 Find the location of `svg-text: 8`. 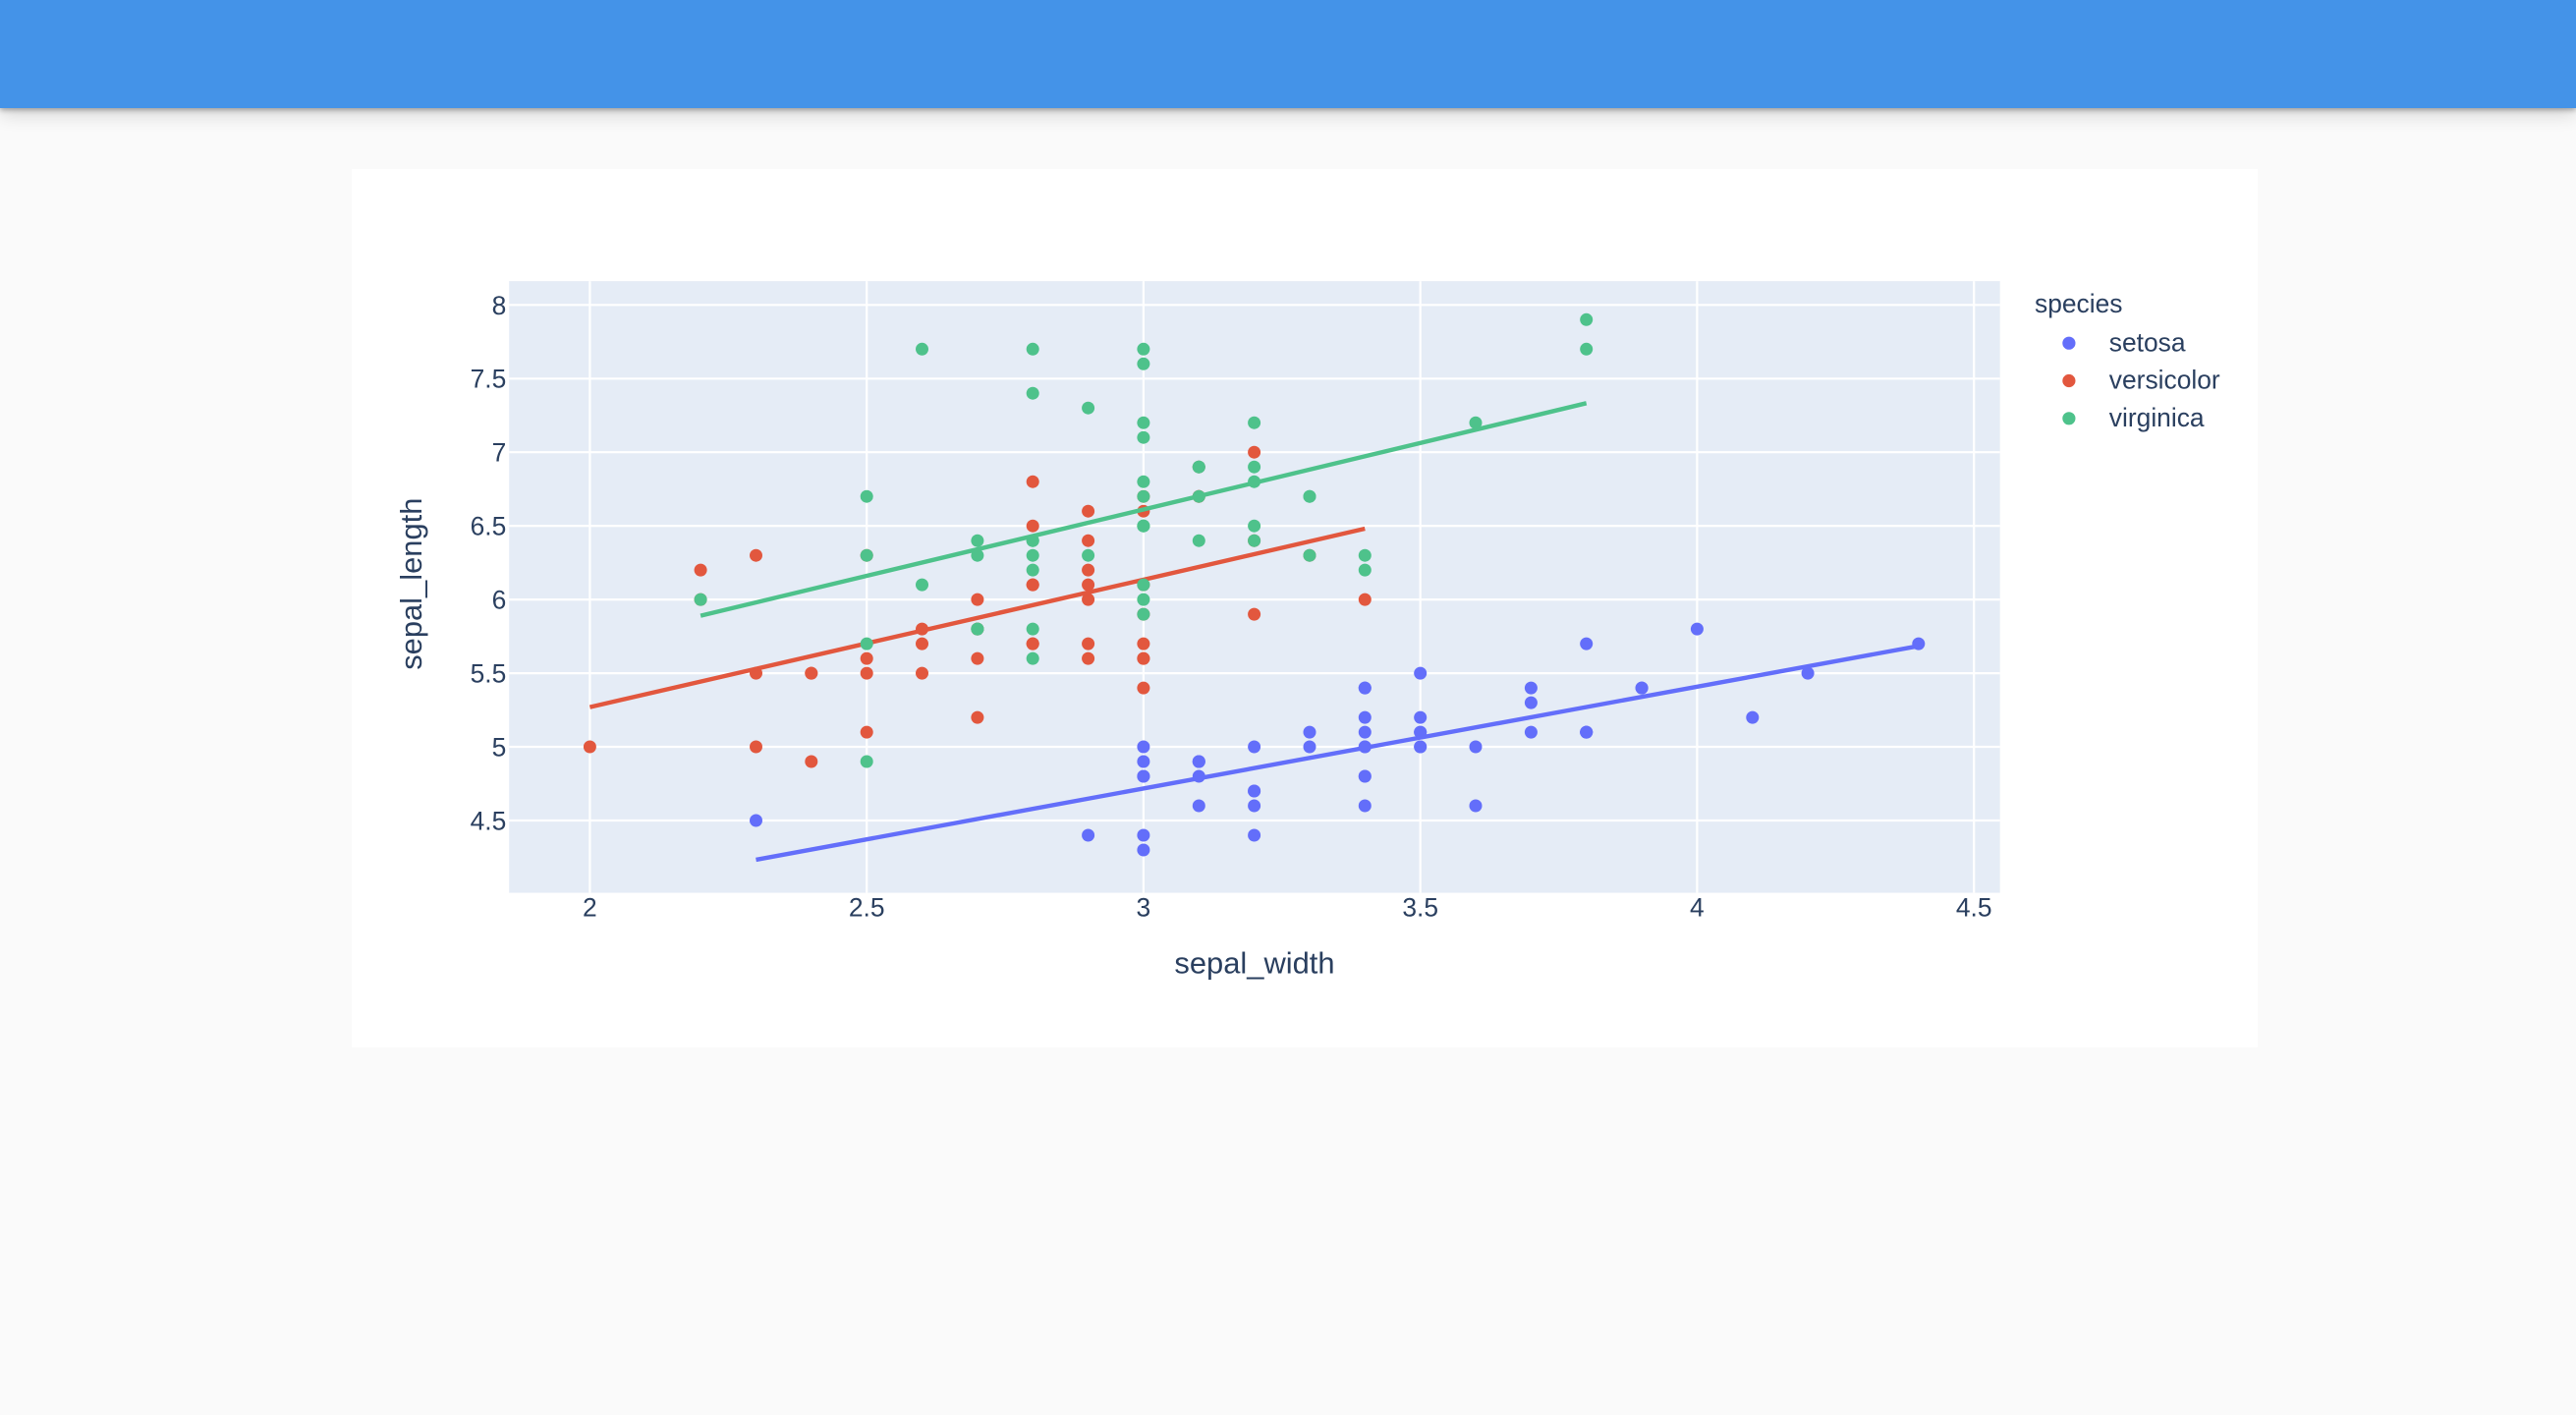

svg-text: 8 is located at coordinates (499, 305).